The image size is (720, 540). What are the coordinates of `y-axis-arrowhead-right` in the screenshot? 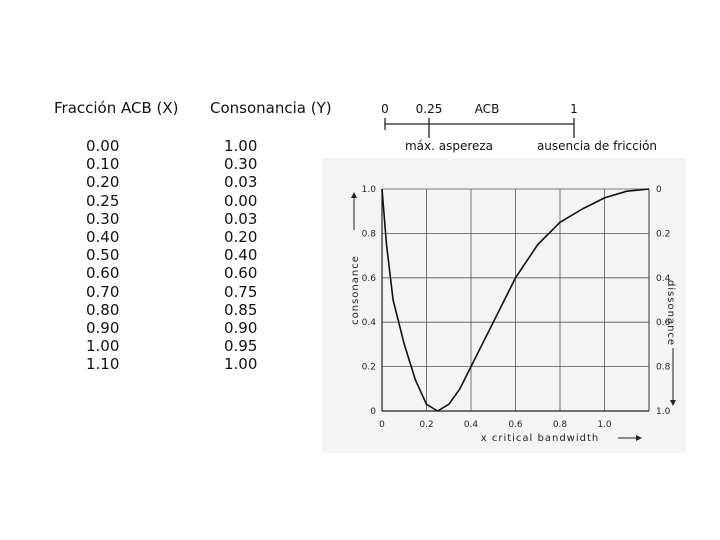 It's located at (673, 403).